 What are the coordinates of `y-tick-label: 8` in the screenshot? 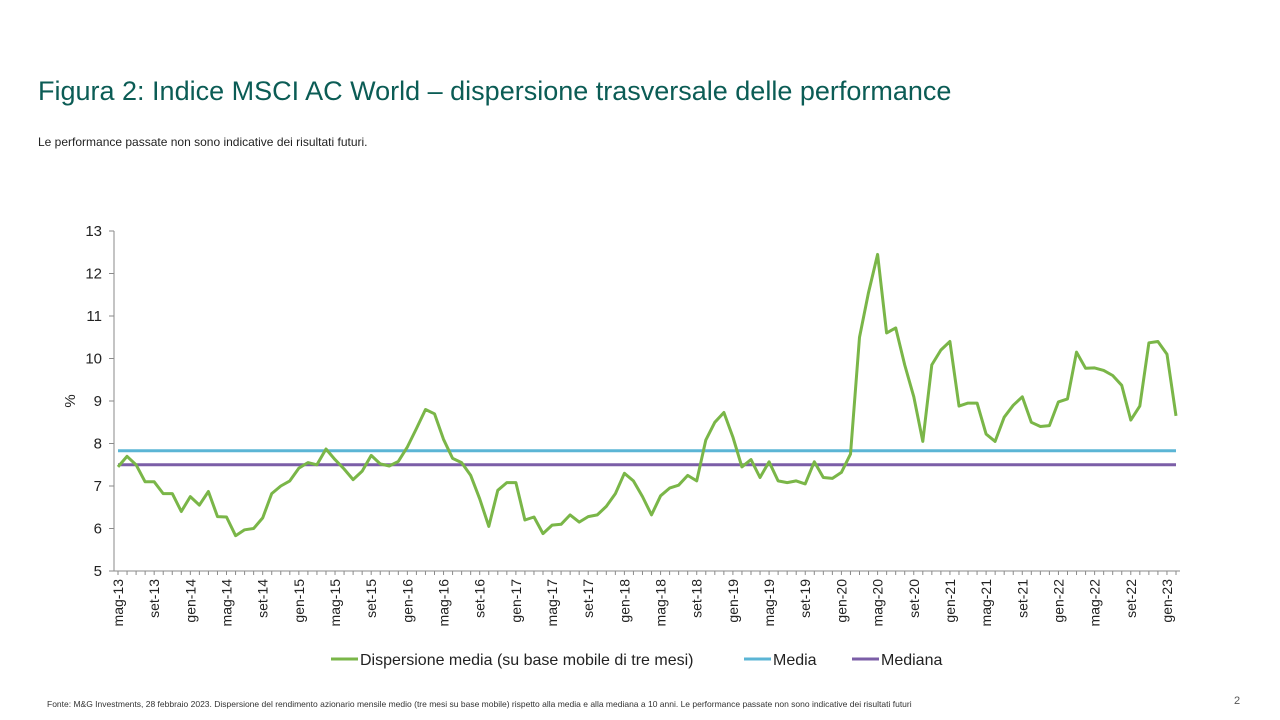 It's located at (98, 444).